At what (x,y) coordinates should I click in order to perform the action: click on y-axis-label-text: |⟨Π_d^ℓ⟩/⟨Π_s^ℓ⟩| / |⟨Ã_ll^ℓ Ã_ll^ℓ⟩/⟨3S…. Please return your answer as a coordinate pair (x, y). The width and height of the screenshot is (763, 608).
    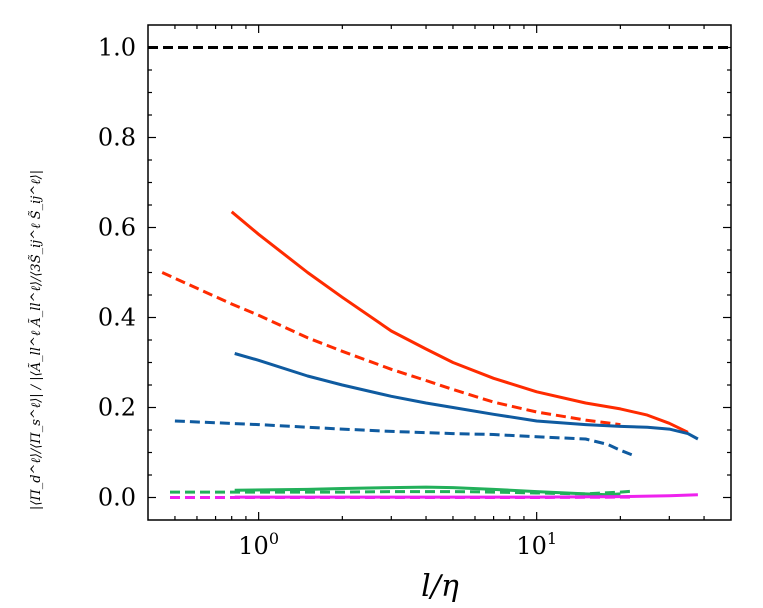
    Looking at the image, I should click on (36, 340).